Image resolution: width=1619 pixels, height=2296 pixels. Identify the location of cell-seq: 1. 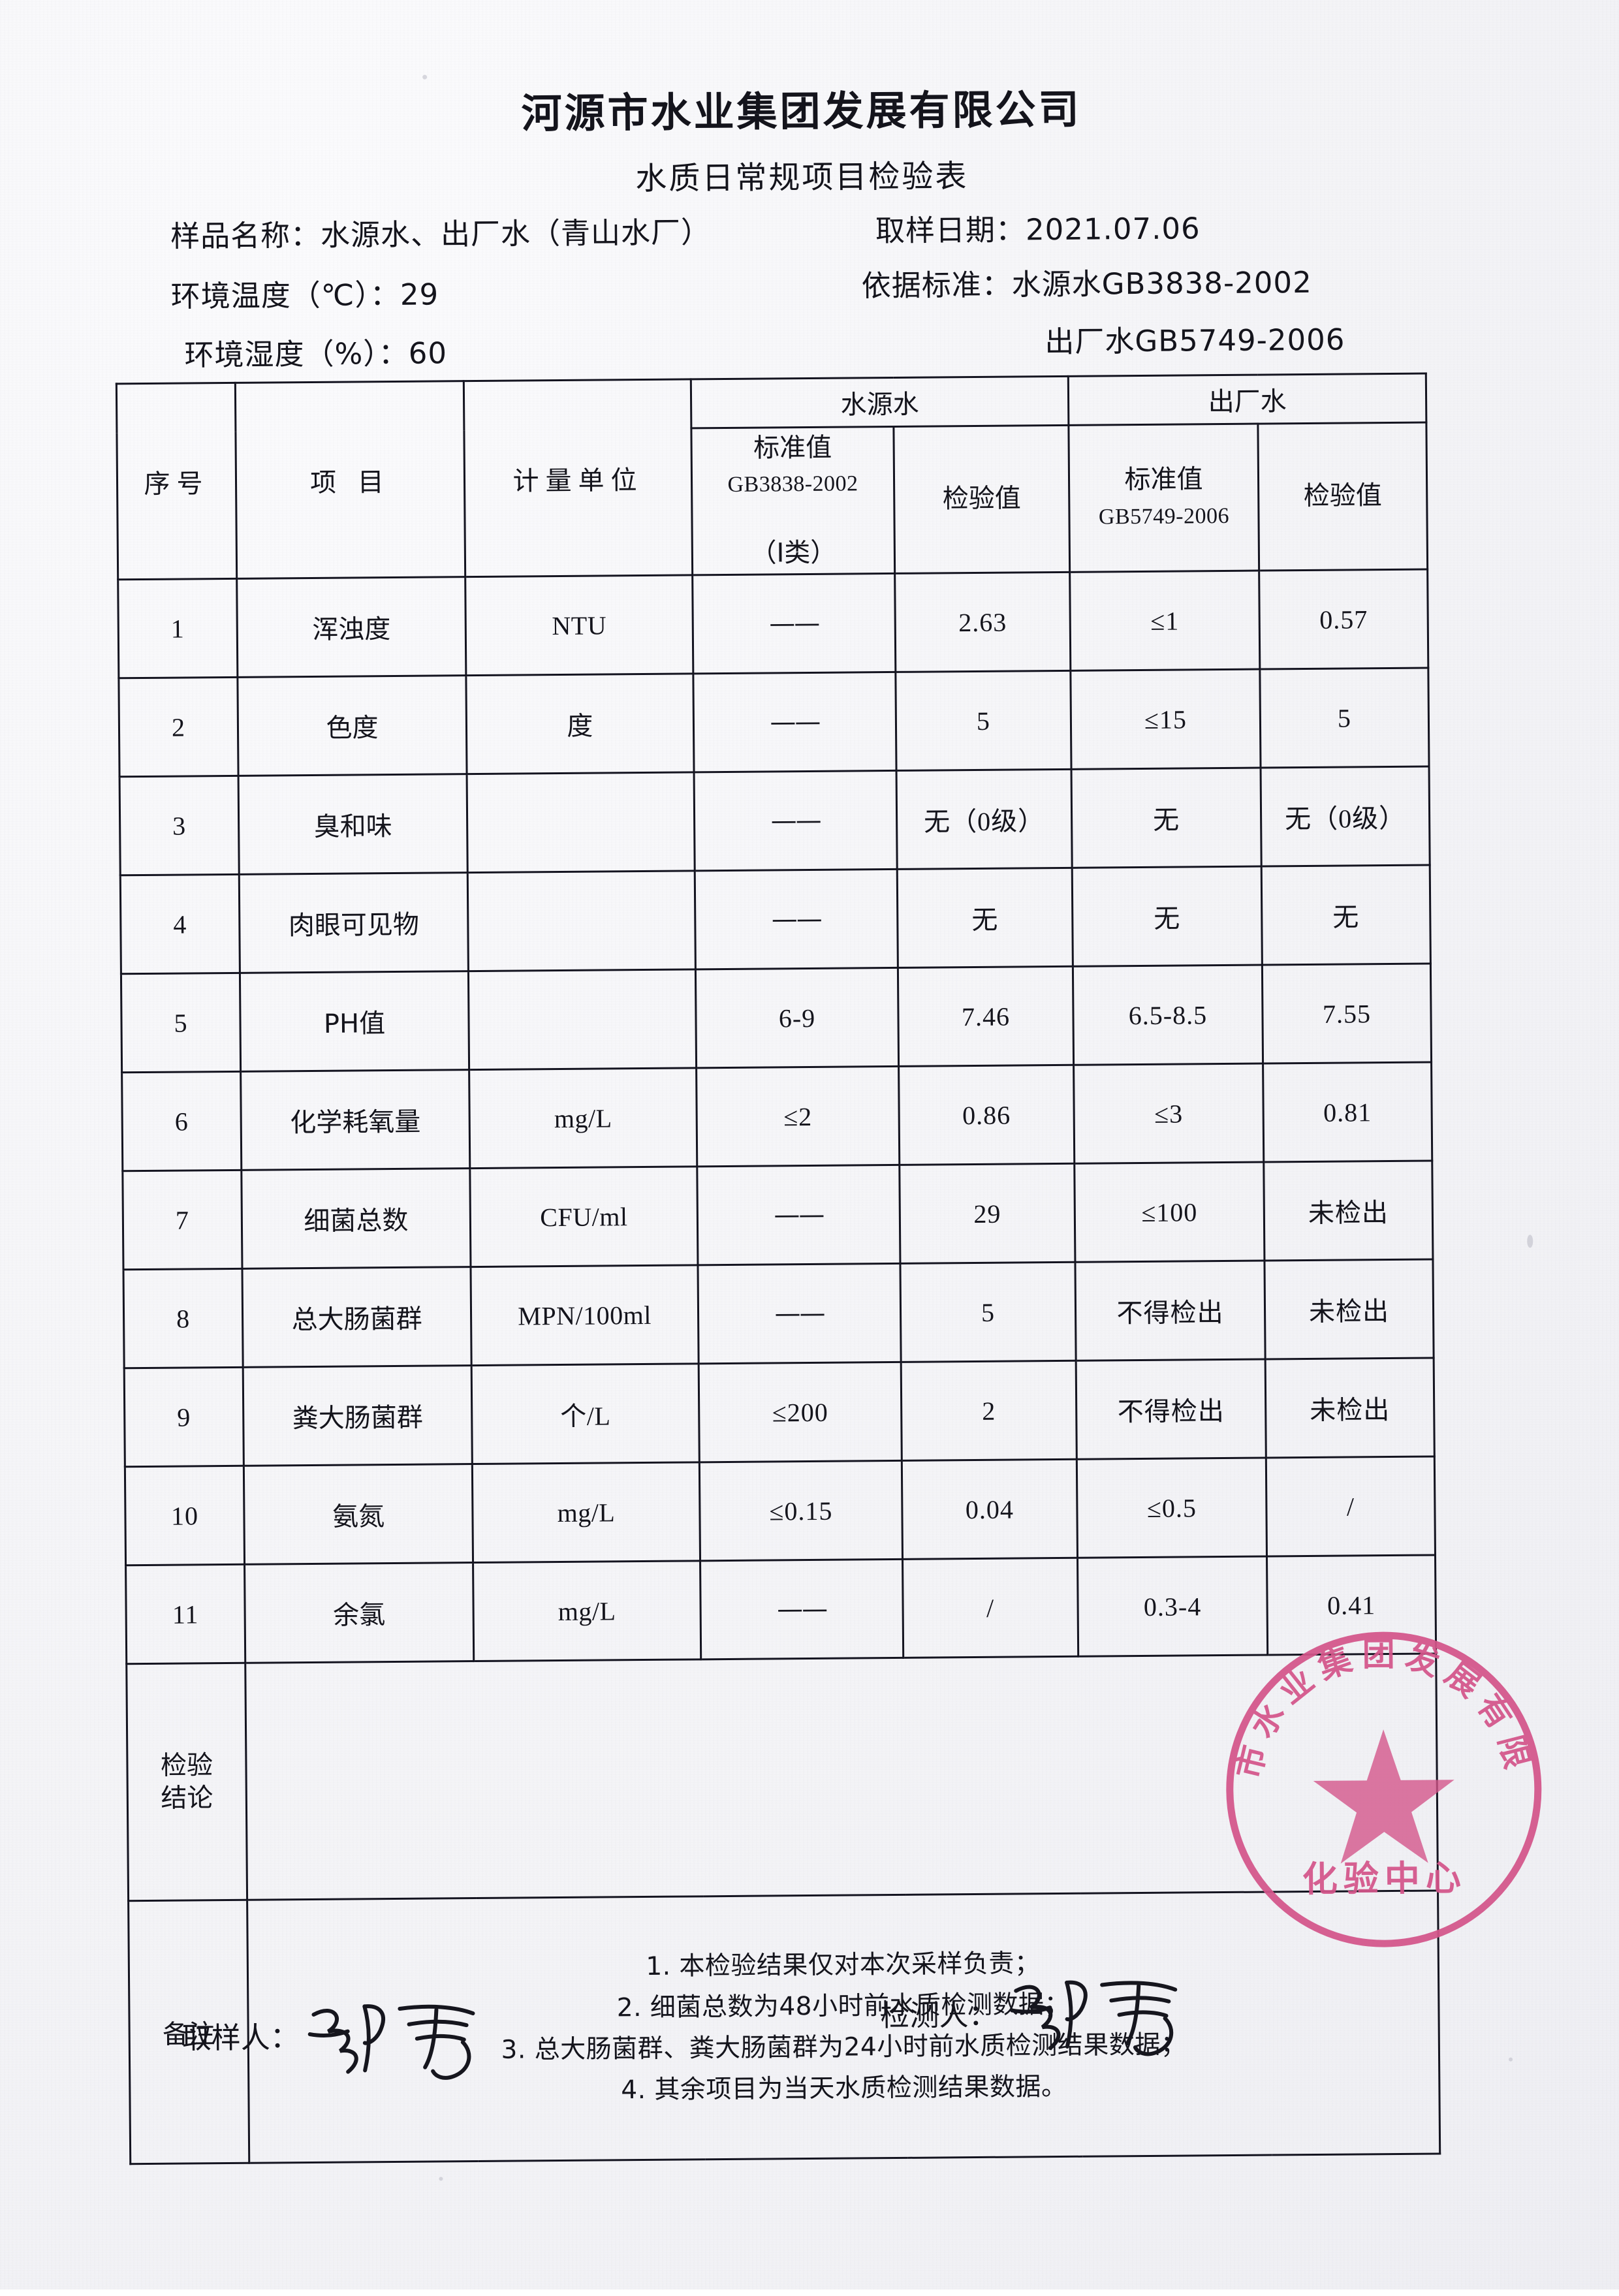
(178, 628).